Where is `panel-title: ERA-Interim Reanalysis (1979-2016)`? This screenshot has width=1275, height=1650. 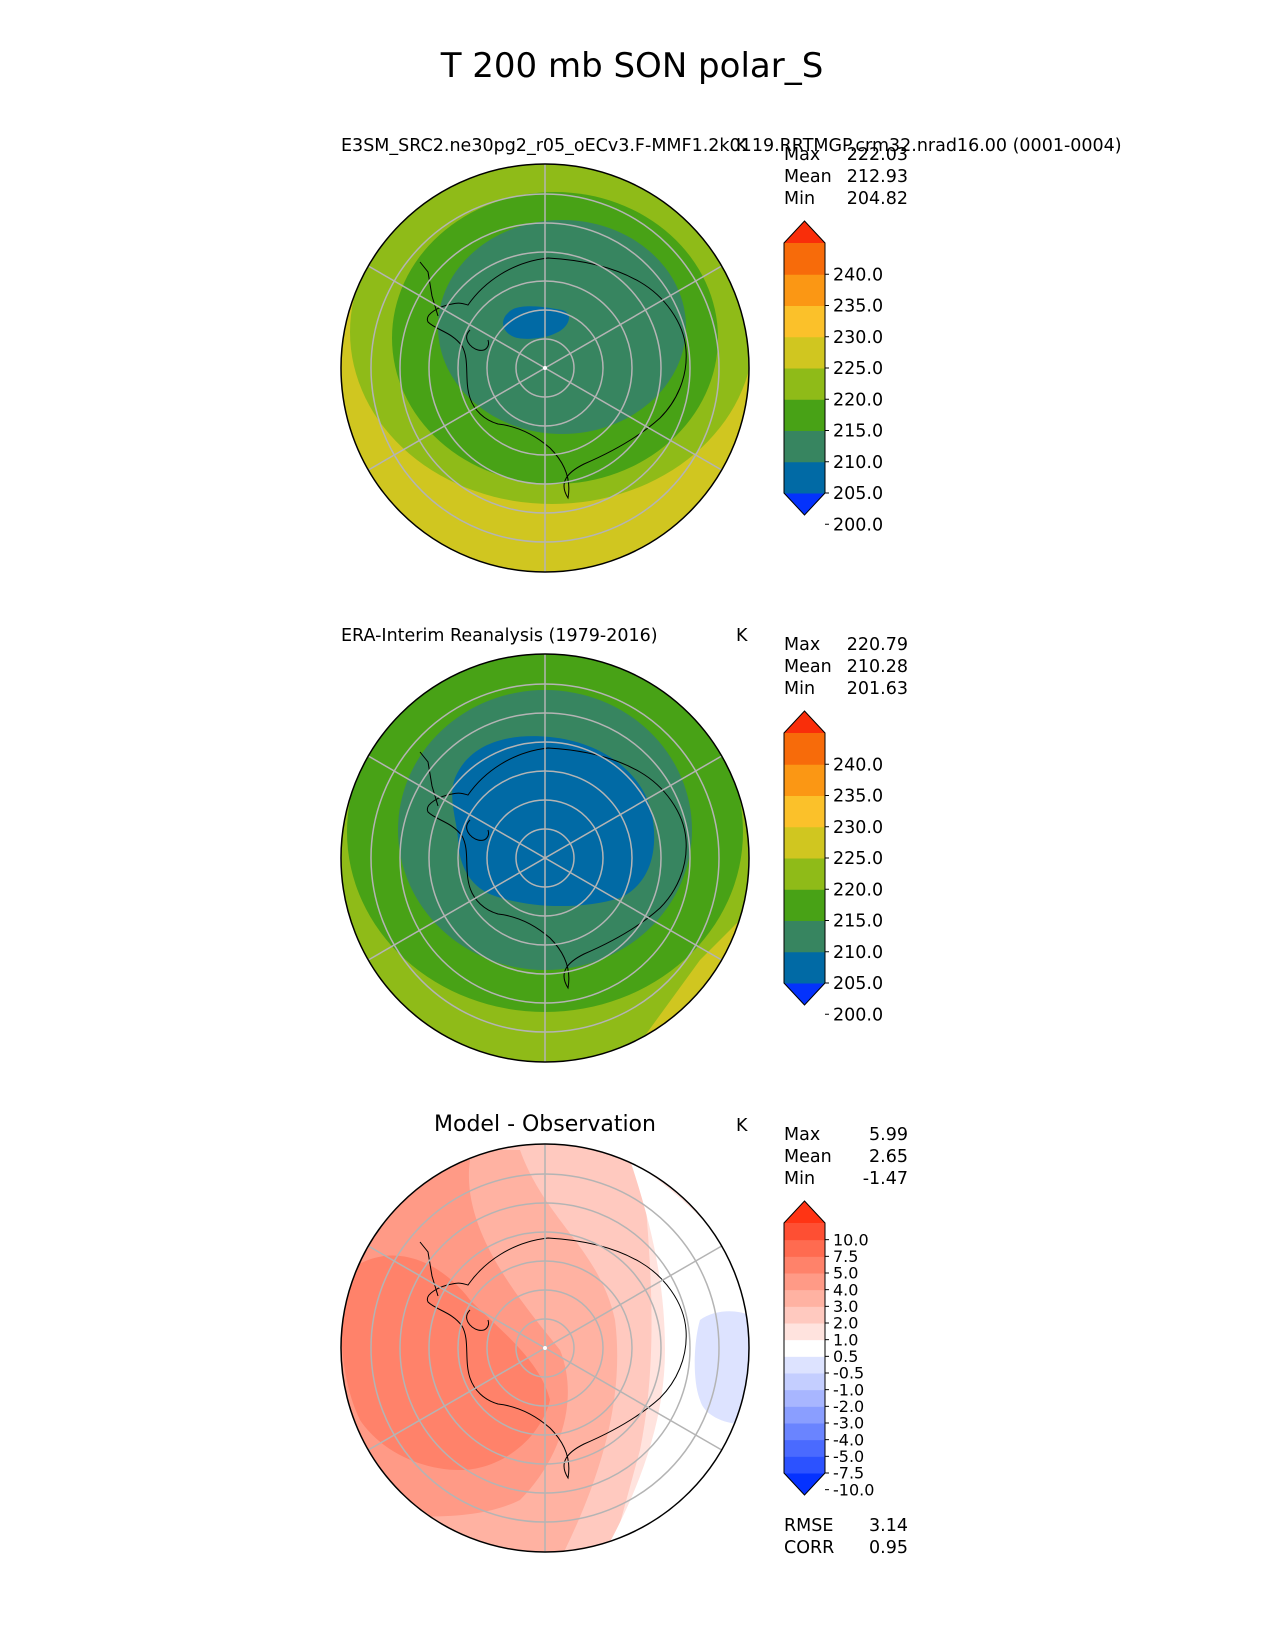 panel-title: ERA-Interim Reanalysis (1979-2016) is located at coordinates (499, 636).